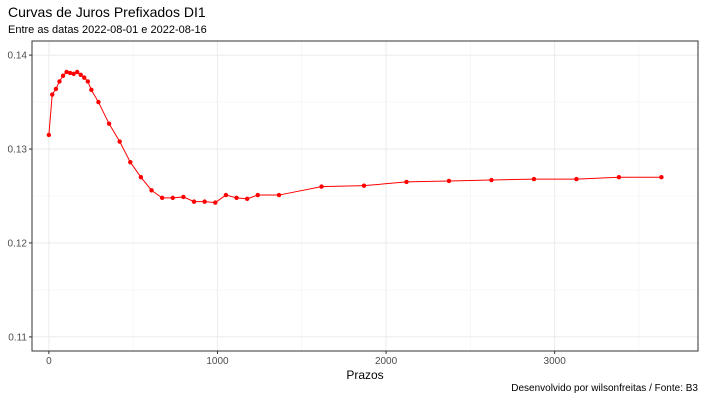 This screenshot has height=400, width=704. Describe the element at coordinates (18, 150) in the screenshot. I see `y-tick-label: 0.13` at that location.